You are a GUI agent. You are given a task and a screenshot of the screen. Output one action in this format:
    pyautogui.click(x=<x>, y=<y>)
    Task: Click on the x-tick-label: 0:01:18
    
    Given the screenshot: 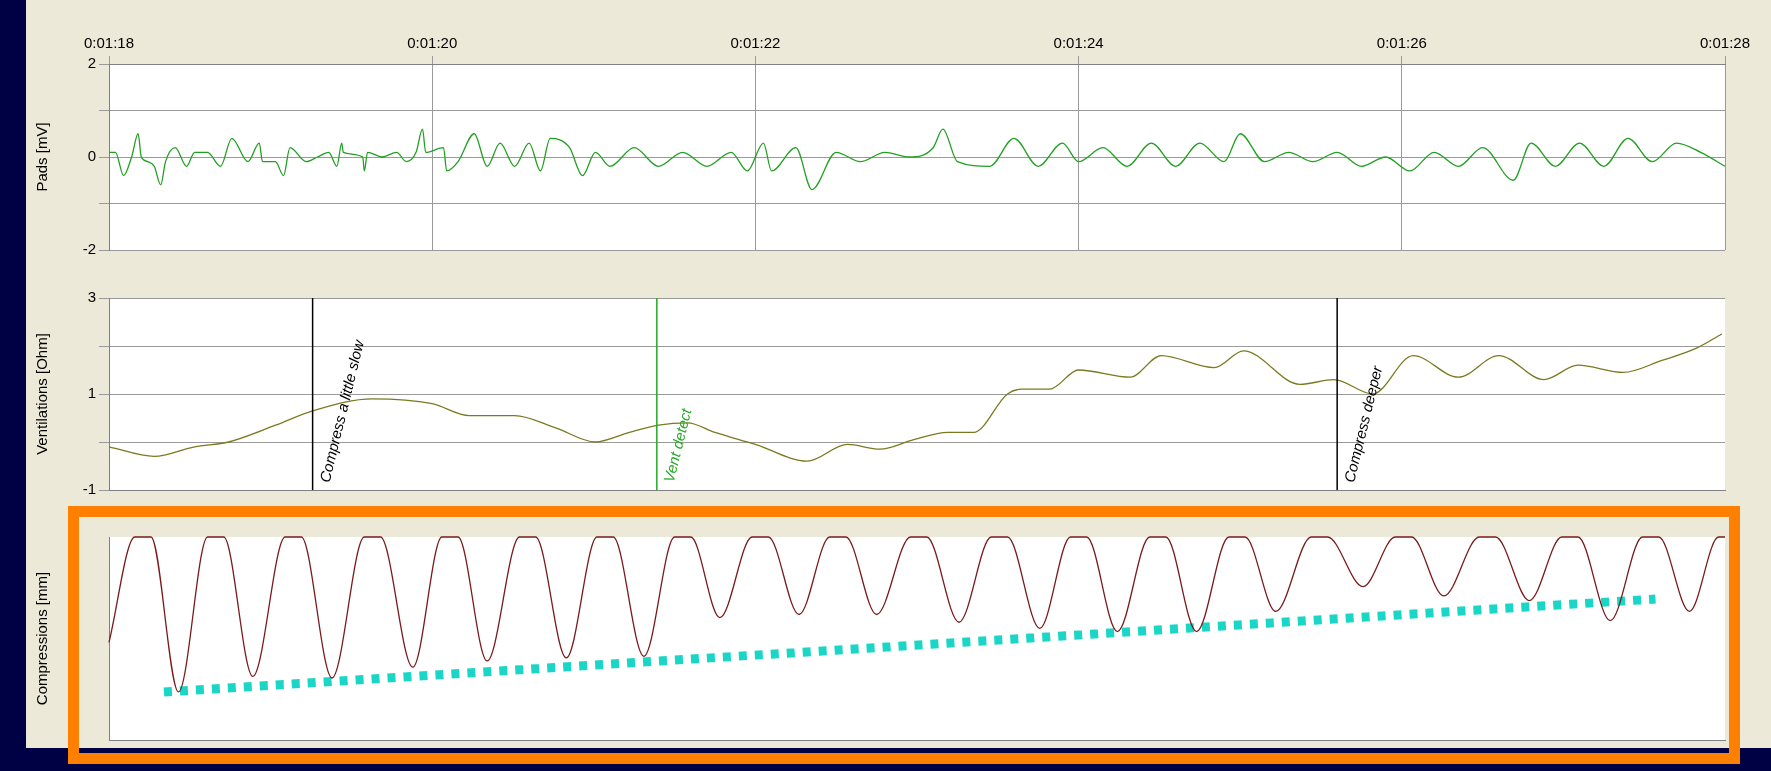 What is the action you would take?
    pyautogui.click(x=109, y=43)
    